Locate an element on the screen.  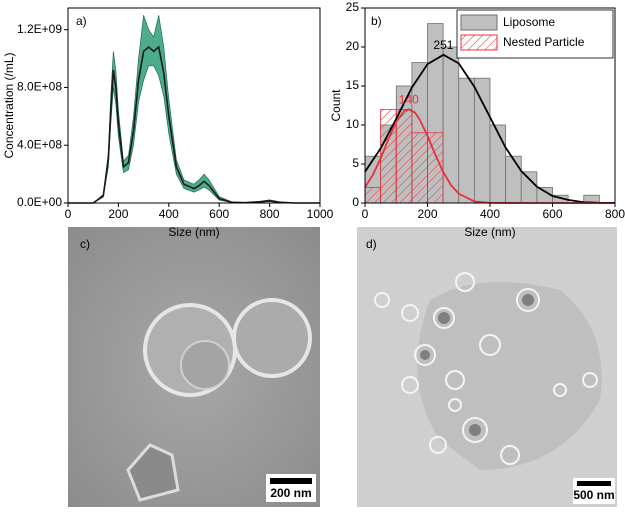
y-axis-title: Count is located at coordinates (336, 105).